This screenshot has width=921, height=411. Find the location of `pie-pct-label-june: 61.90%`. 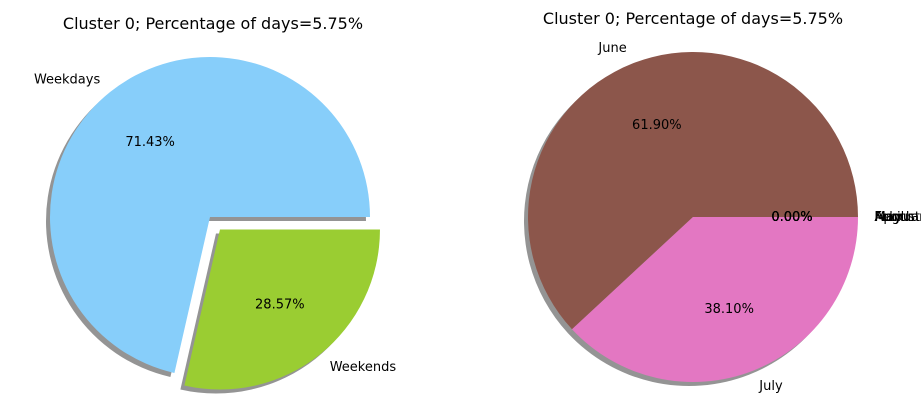

pie-pct-label-june: 61.90% is located at coordinates (657, 125).